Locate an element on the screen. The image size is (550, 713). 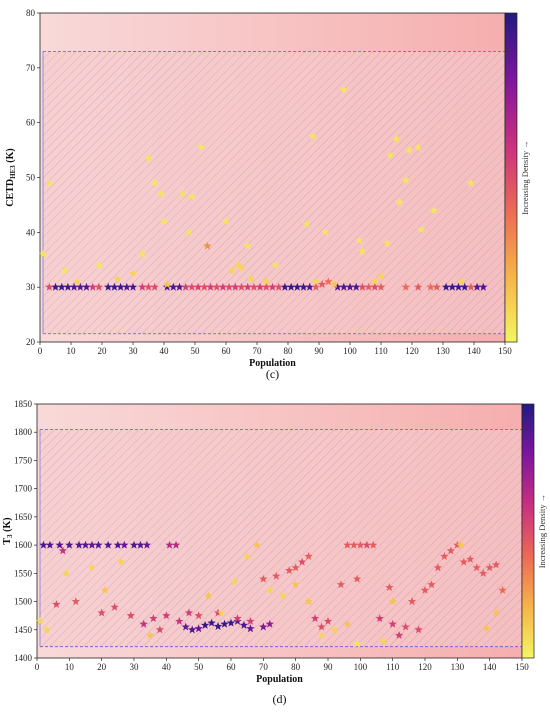
y-tick-label: 1550 is located at coordinates (23, 573).